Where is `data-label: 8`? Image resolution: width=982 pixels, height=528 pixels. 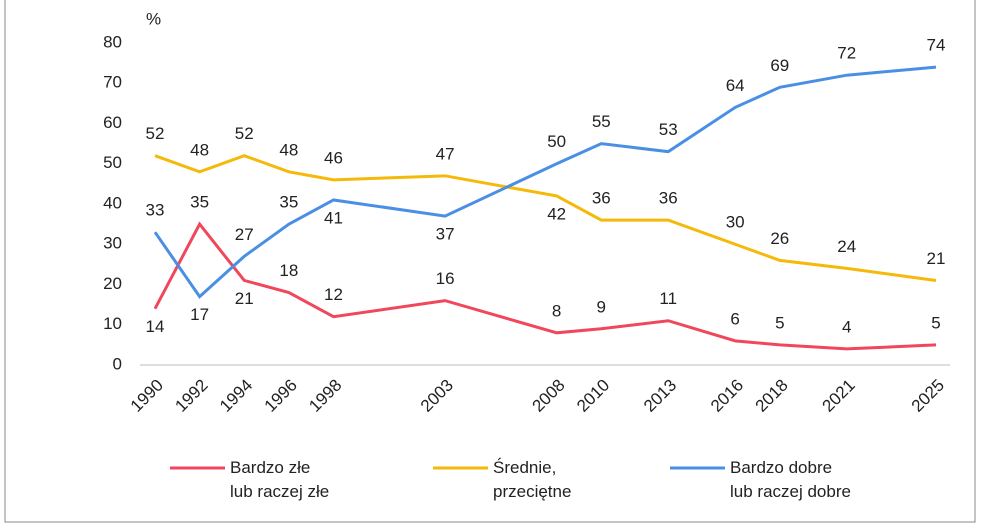
data-label: 8 is located at coordinates (556, 310).